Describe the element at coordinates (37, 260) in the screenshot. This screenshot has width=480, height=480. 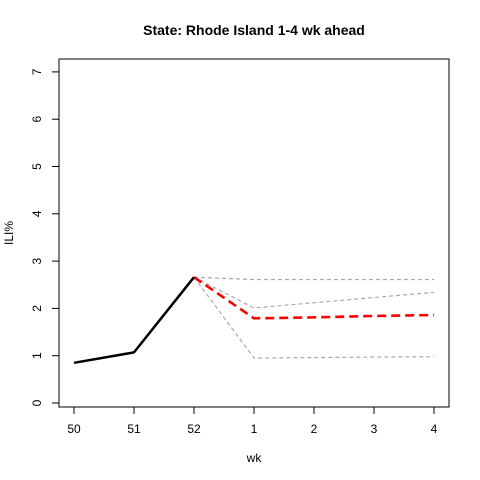
I see `y-tick-label: 3` at that location.